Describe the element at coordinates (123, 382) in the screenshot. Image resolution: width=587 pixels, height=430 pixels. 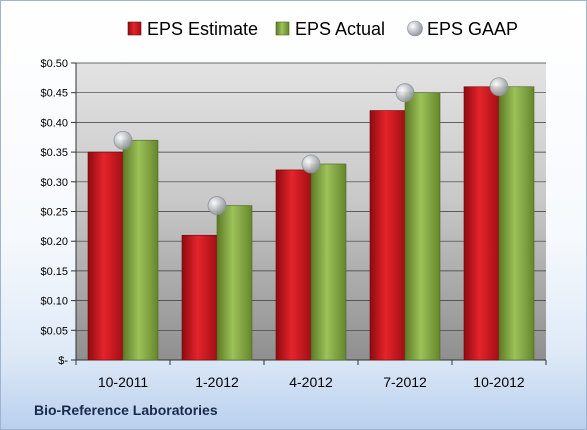
I see `x-category-label: 10-2011` at that location.